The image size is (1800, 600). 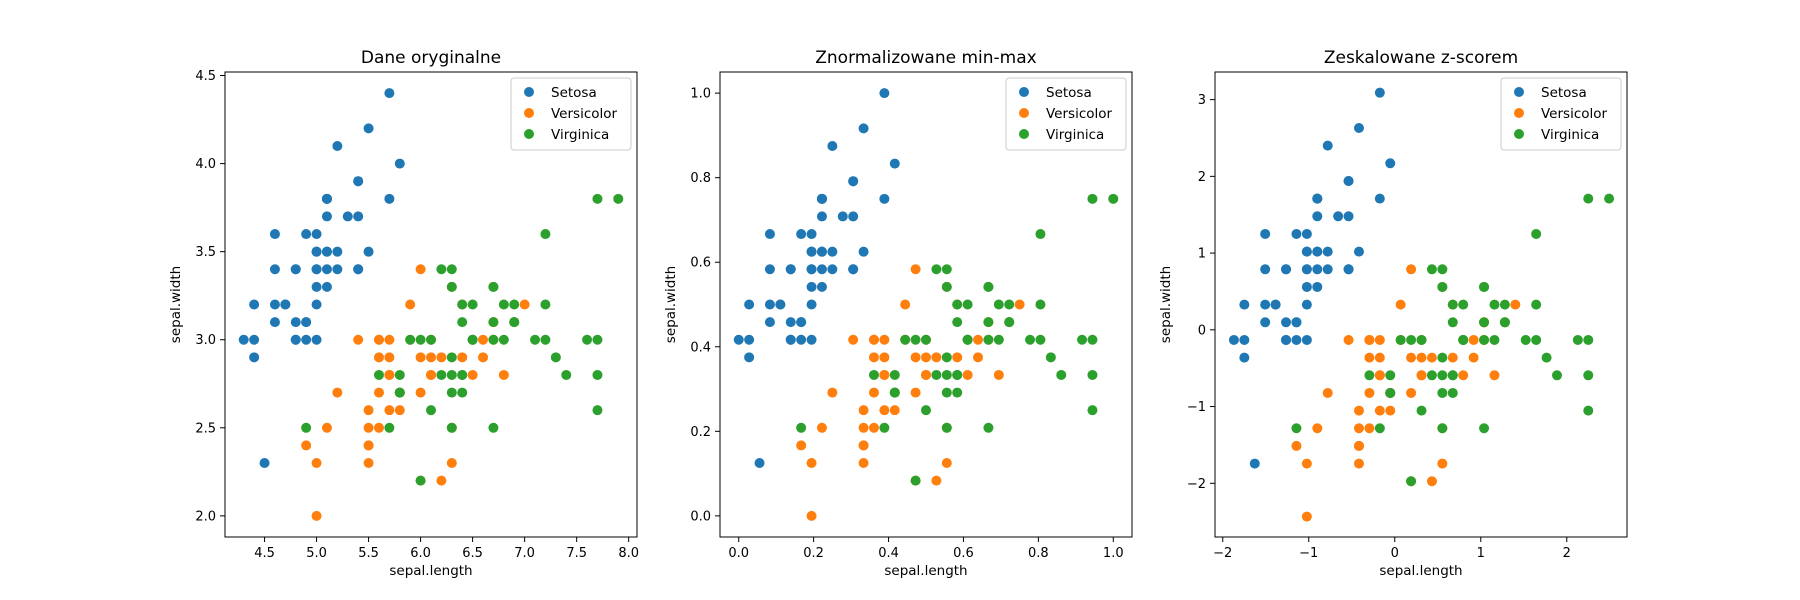 I want to click on x-tick-label: 0, so click(x=1395, y=553).